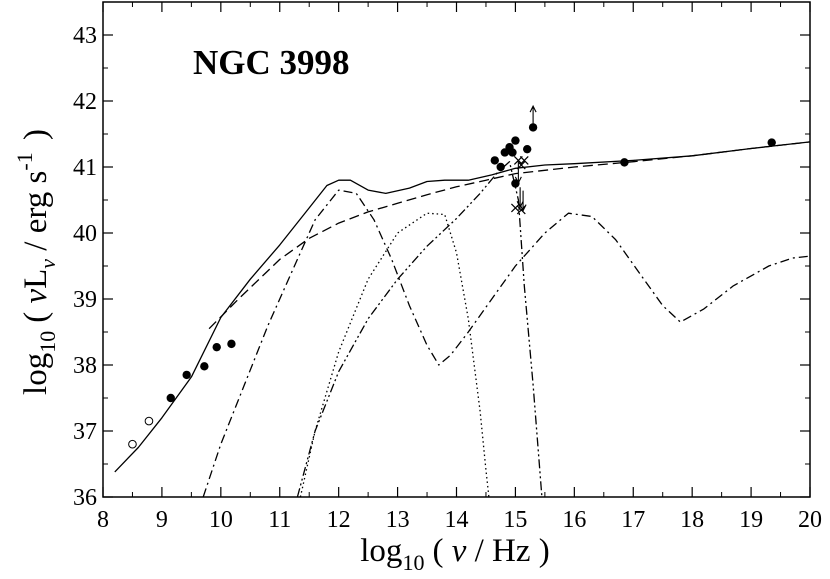  I want to click on y-tick-label: 41, so click(85, 168).